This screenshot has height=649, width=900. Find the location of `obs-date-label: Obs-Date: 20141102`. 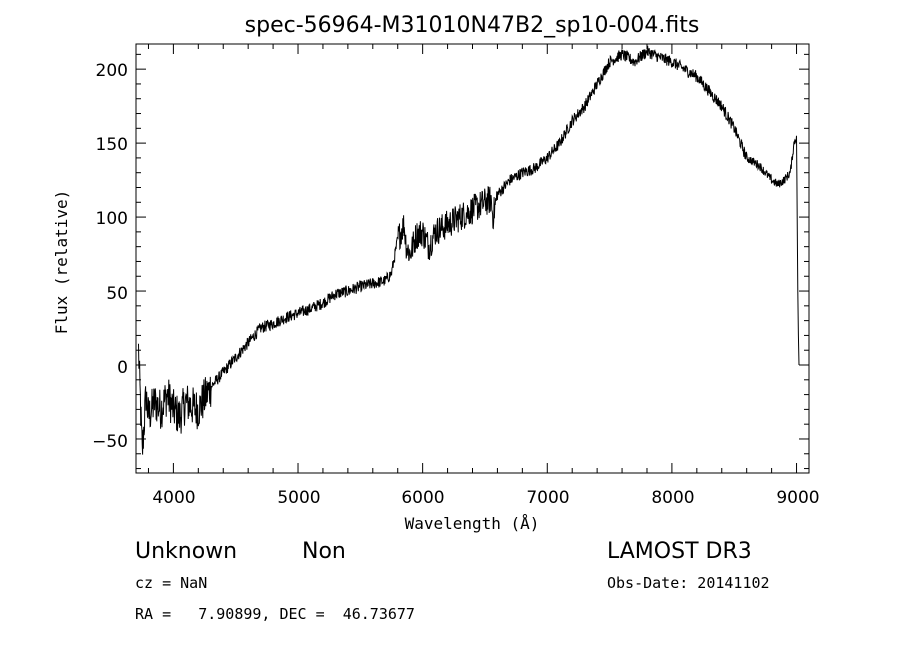

obs-date-label: Obs-Date: 20141102 is located at coordinates (688, 583).